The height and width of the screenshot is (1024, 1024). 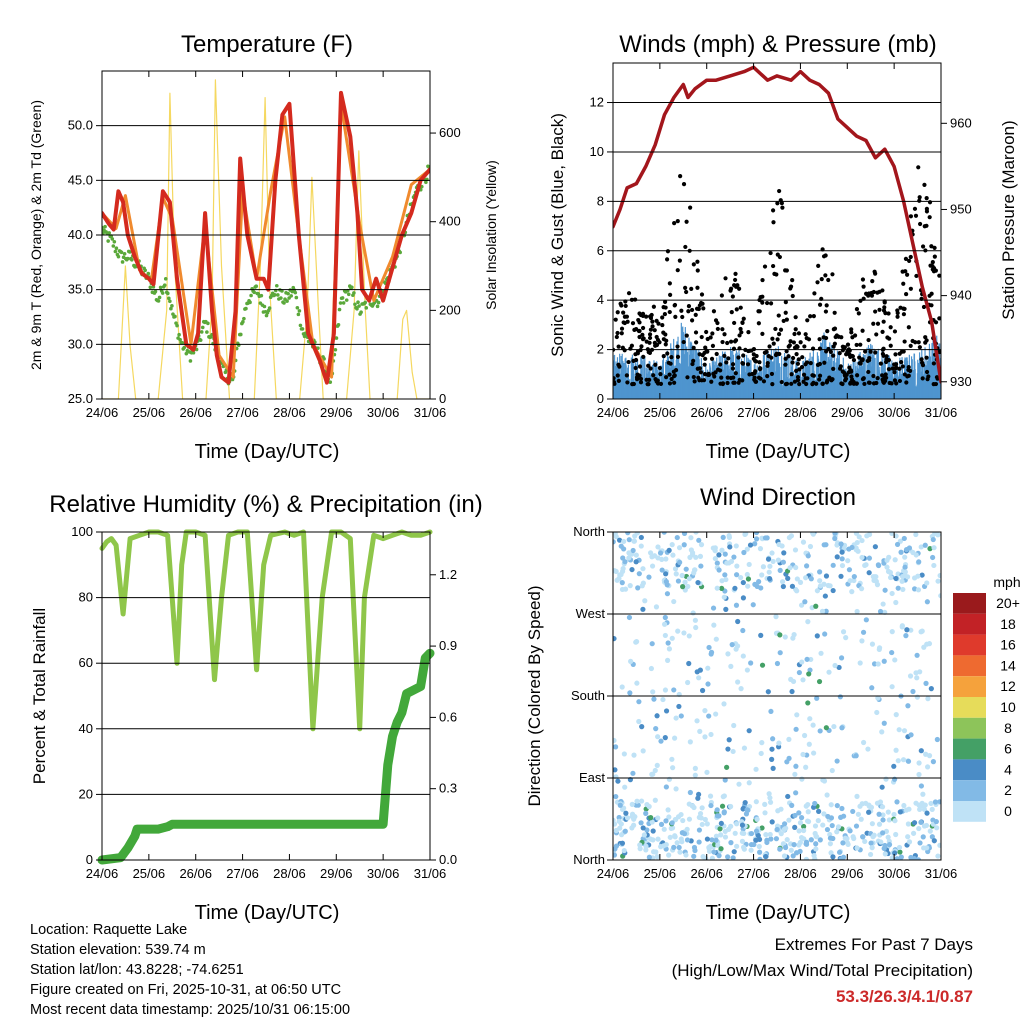 I want to click on sonic-wind-bar, so click(x=730, y=372).